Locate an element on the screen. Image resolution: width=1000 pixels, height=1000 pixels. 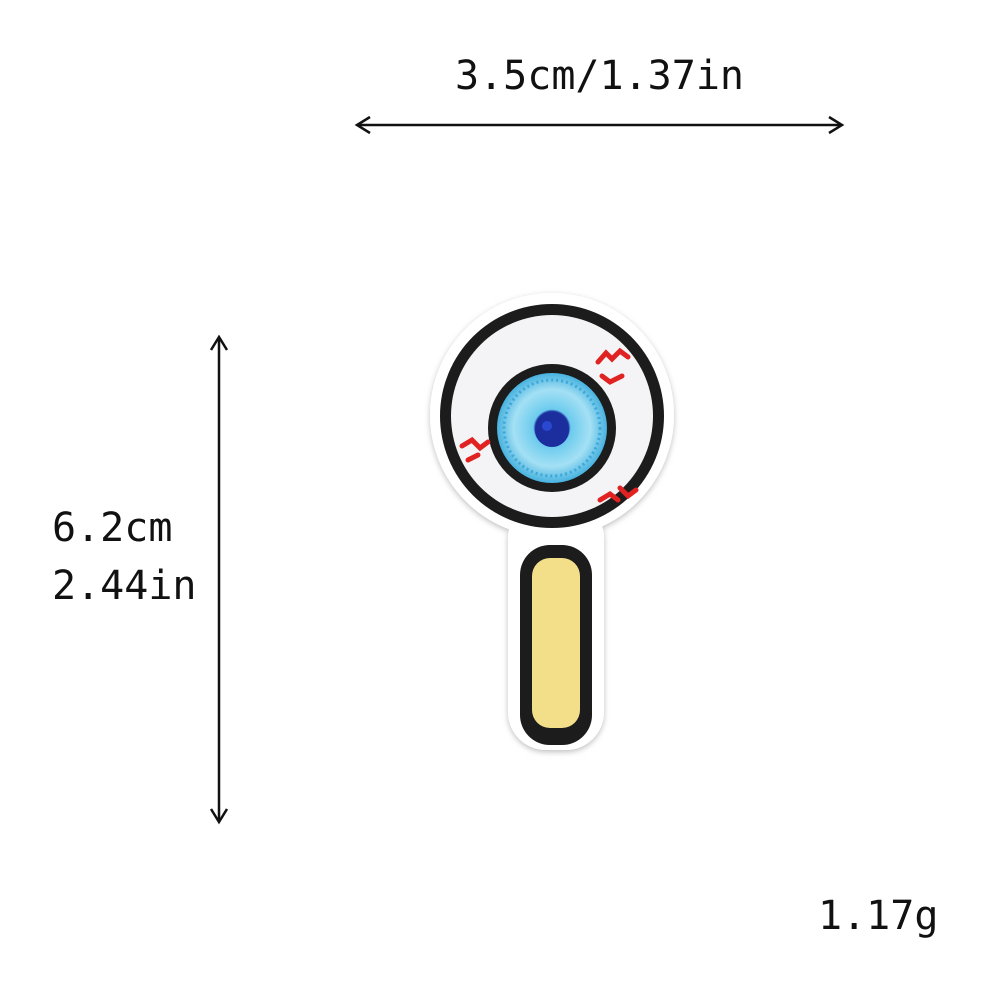
stick is located at coordinates (556, 643).